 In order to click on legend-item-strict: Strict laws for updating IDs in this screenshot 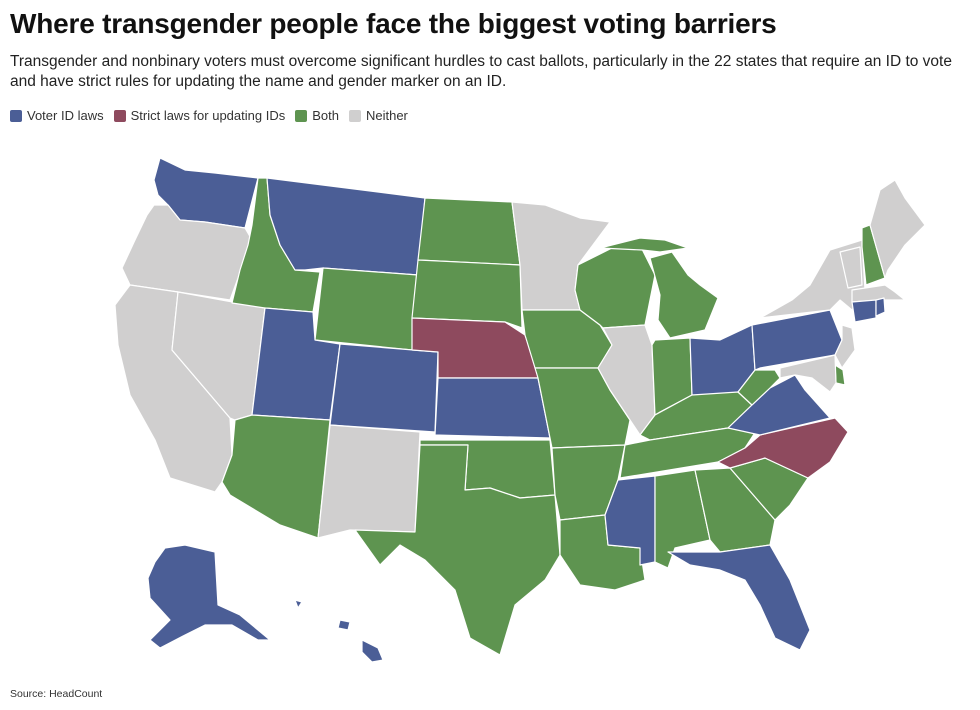, I will do `click(199, 115)`.